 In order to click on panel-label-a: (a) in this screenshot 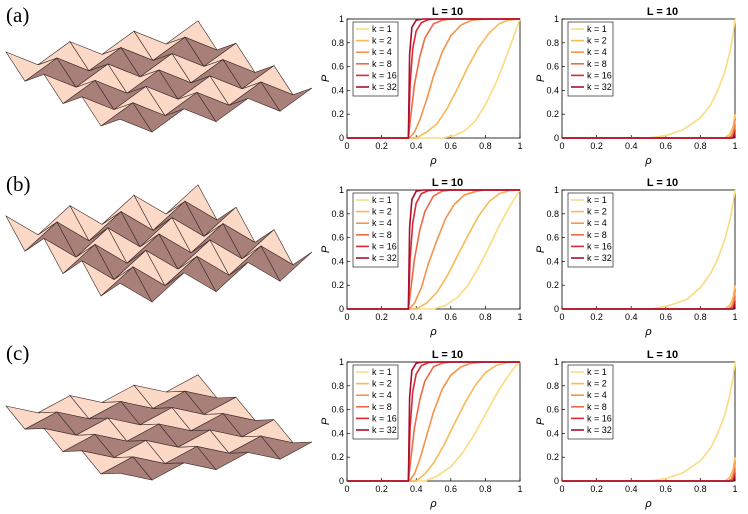, I will do `click(18, 15)`.